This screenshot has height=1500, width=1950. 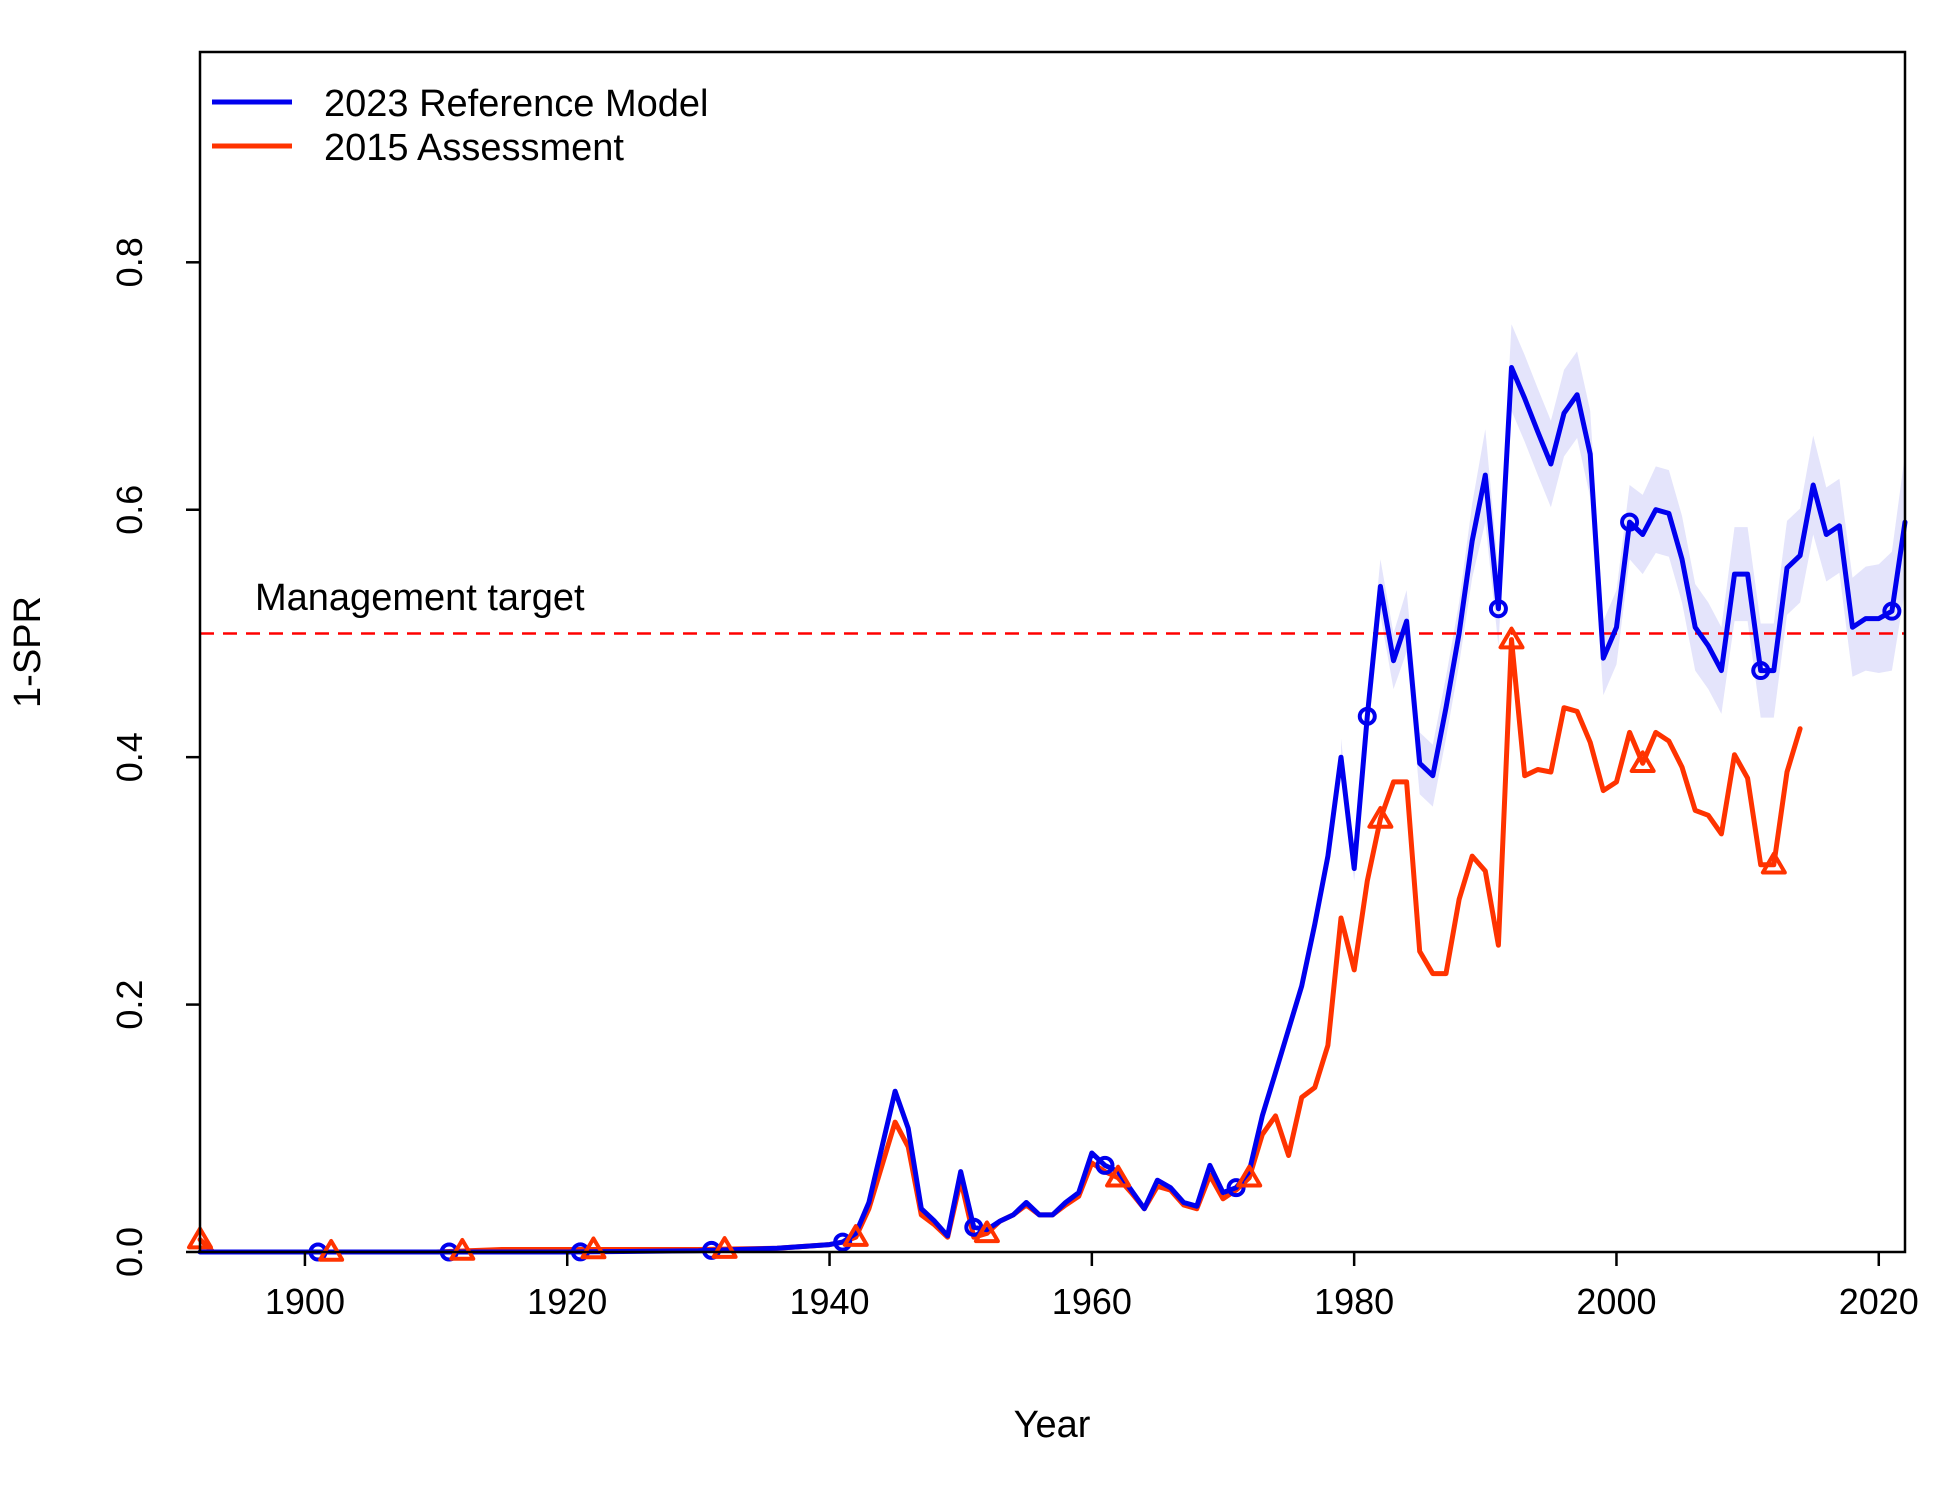 What do you see at coordinates (129, 1252) in the screenshot?
I see `y-tick-label: 0.0` at bounding box center [129, 1252].